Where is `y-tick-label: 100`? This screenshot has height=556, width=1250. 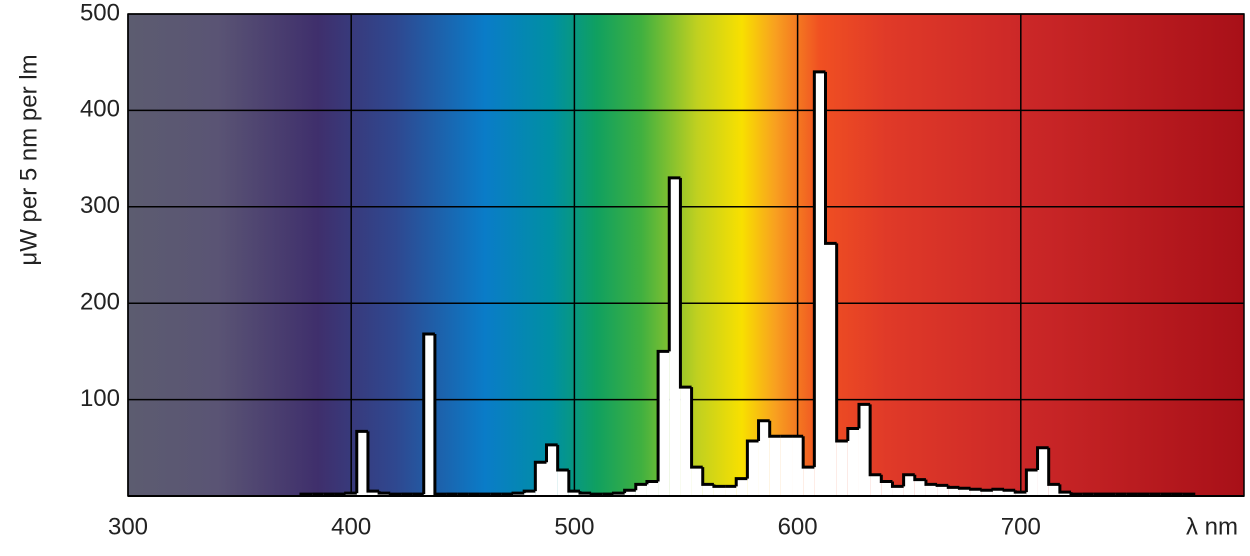
y-tick-label: 100 is located at coordinates (100, 398).